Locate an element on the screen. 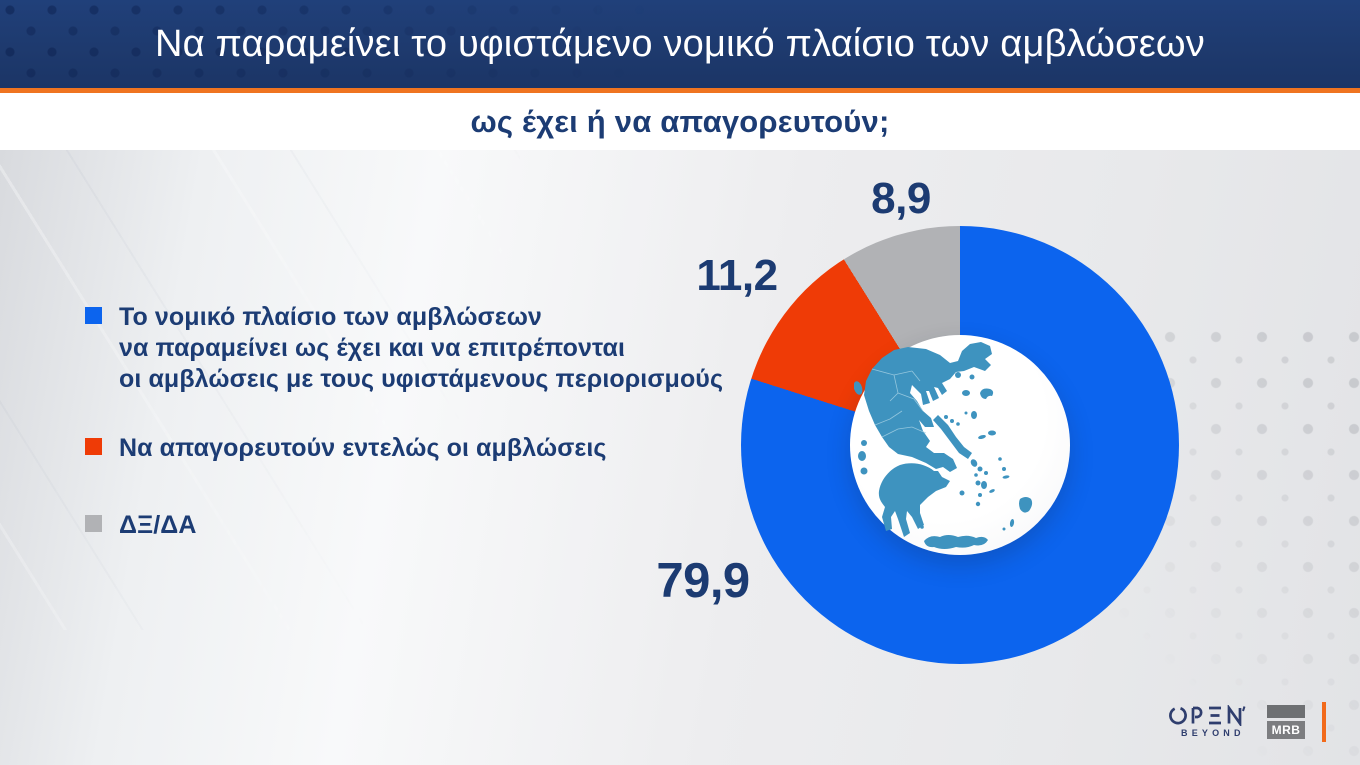 Image resolution: width=1360 pixels, height=765 pixels. legend-swatch-red is located at coordinates (93, 446).